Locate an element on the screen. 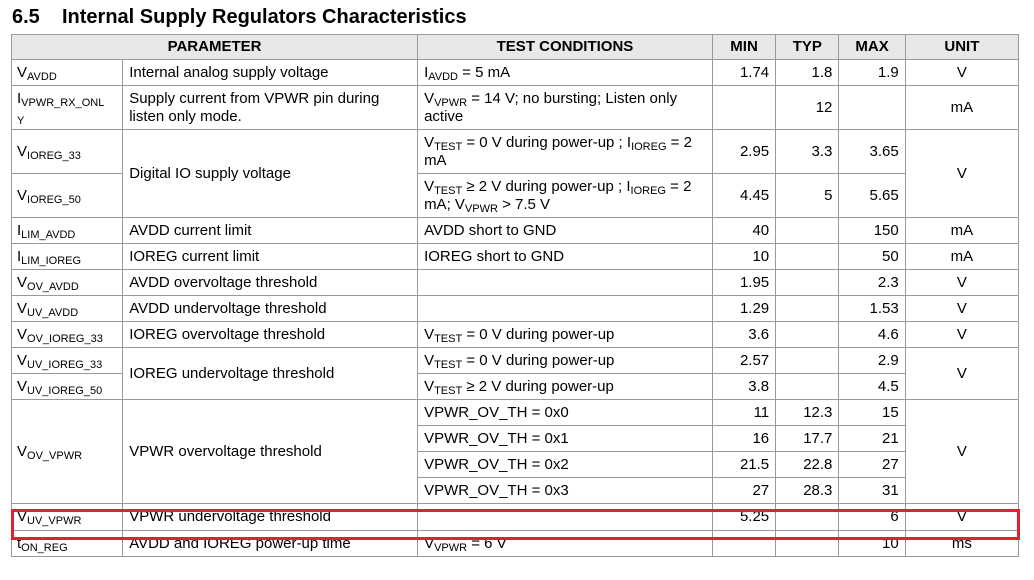 This screenshot has width=1034, height=580. min-cell: 27 is located at coordinates (744, 490).